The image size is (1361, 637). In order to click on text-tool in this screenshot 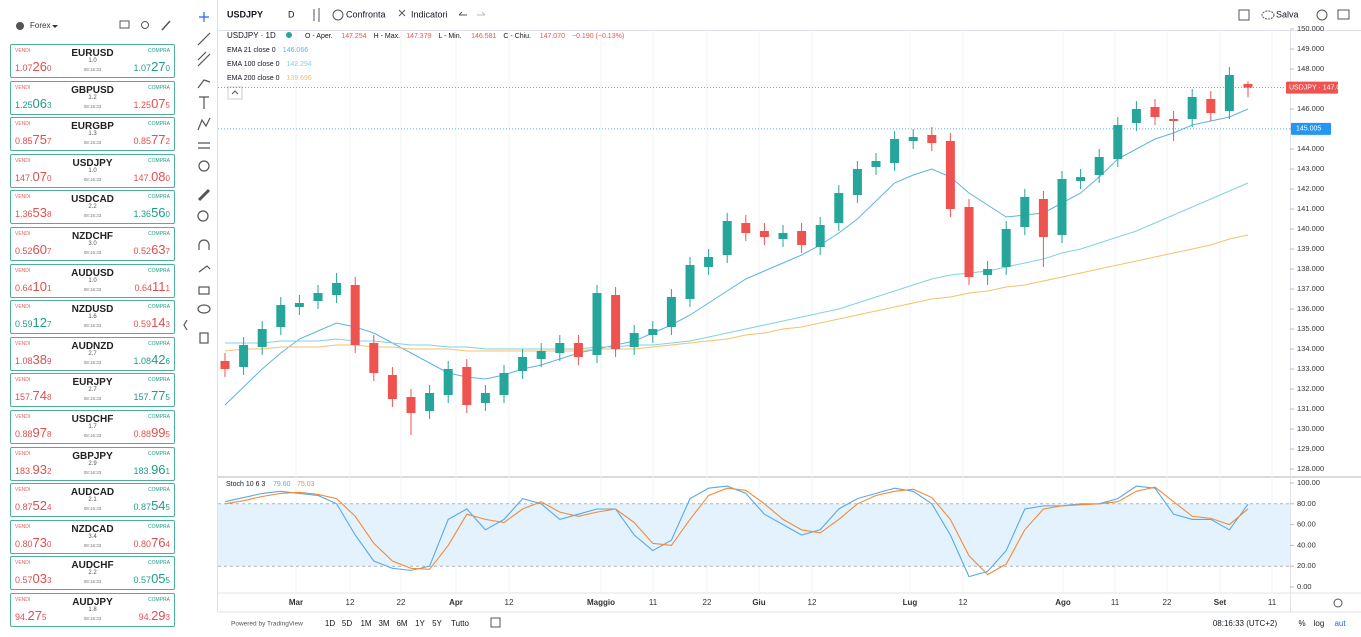, I will do `click(204, 102)`.